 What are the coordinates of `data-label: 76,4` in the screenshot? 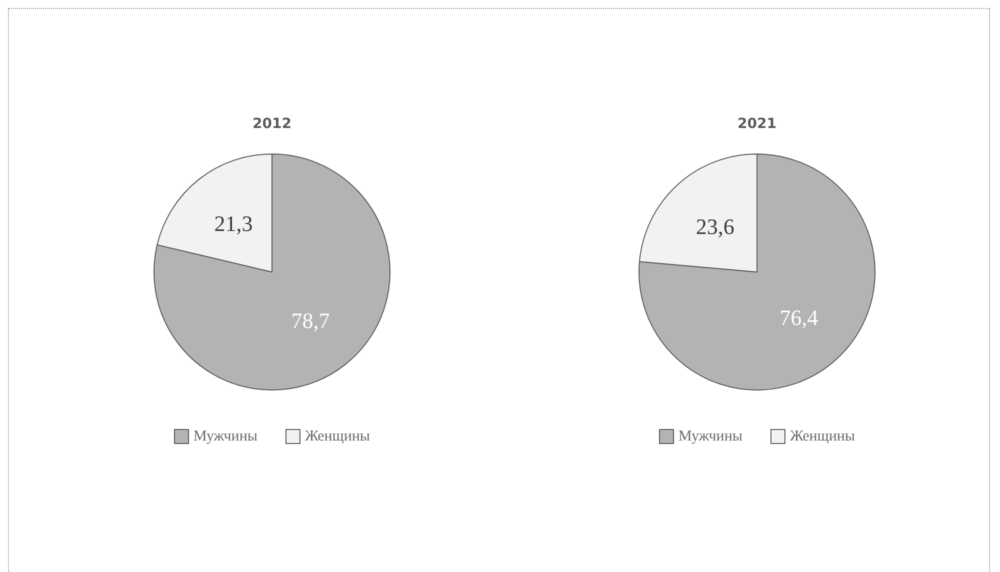 It's located at (799, 317).